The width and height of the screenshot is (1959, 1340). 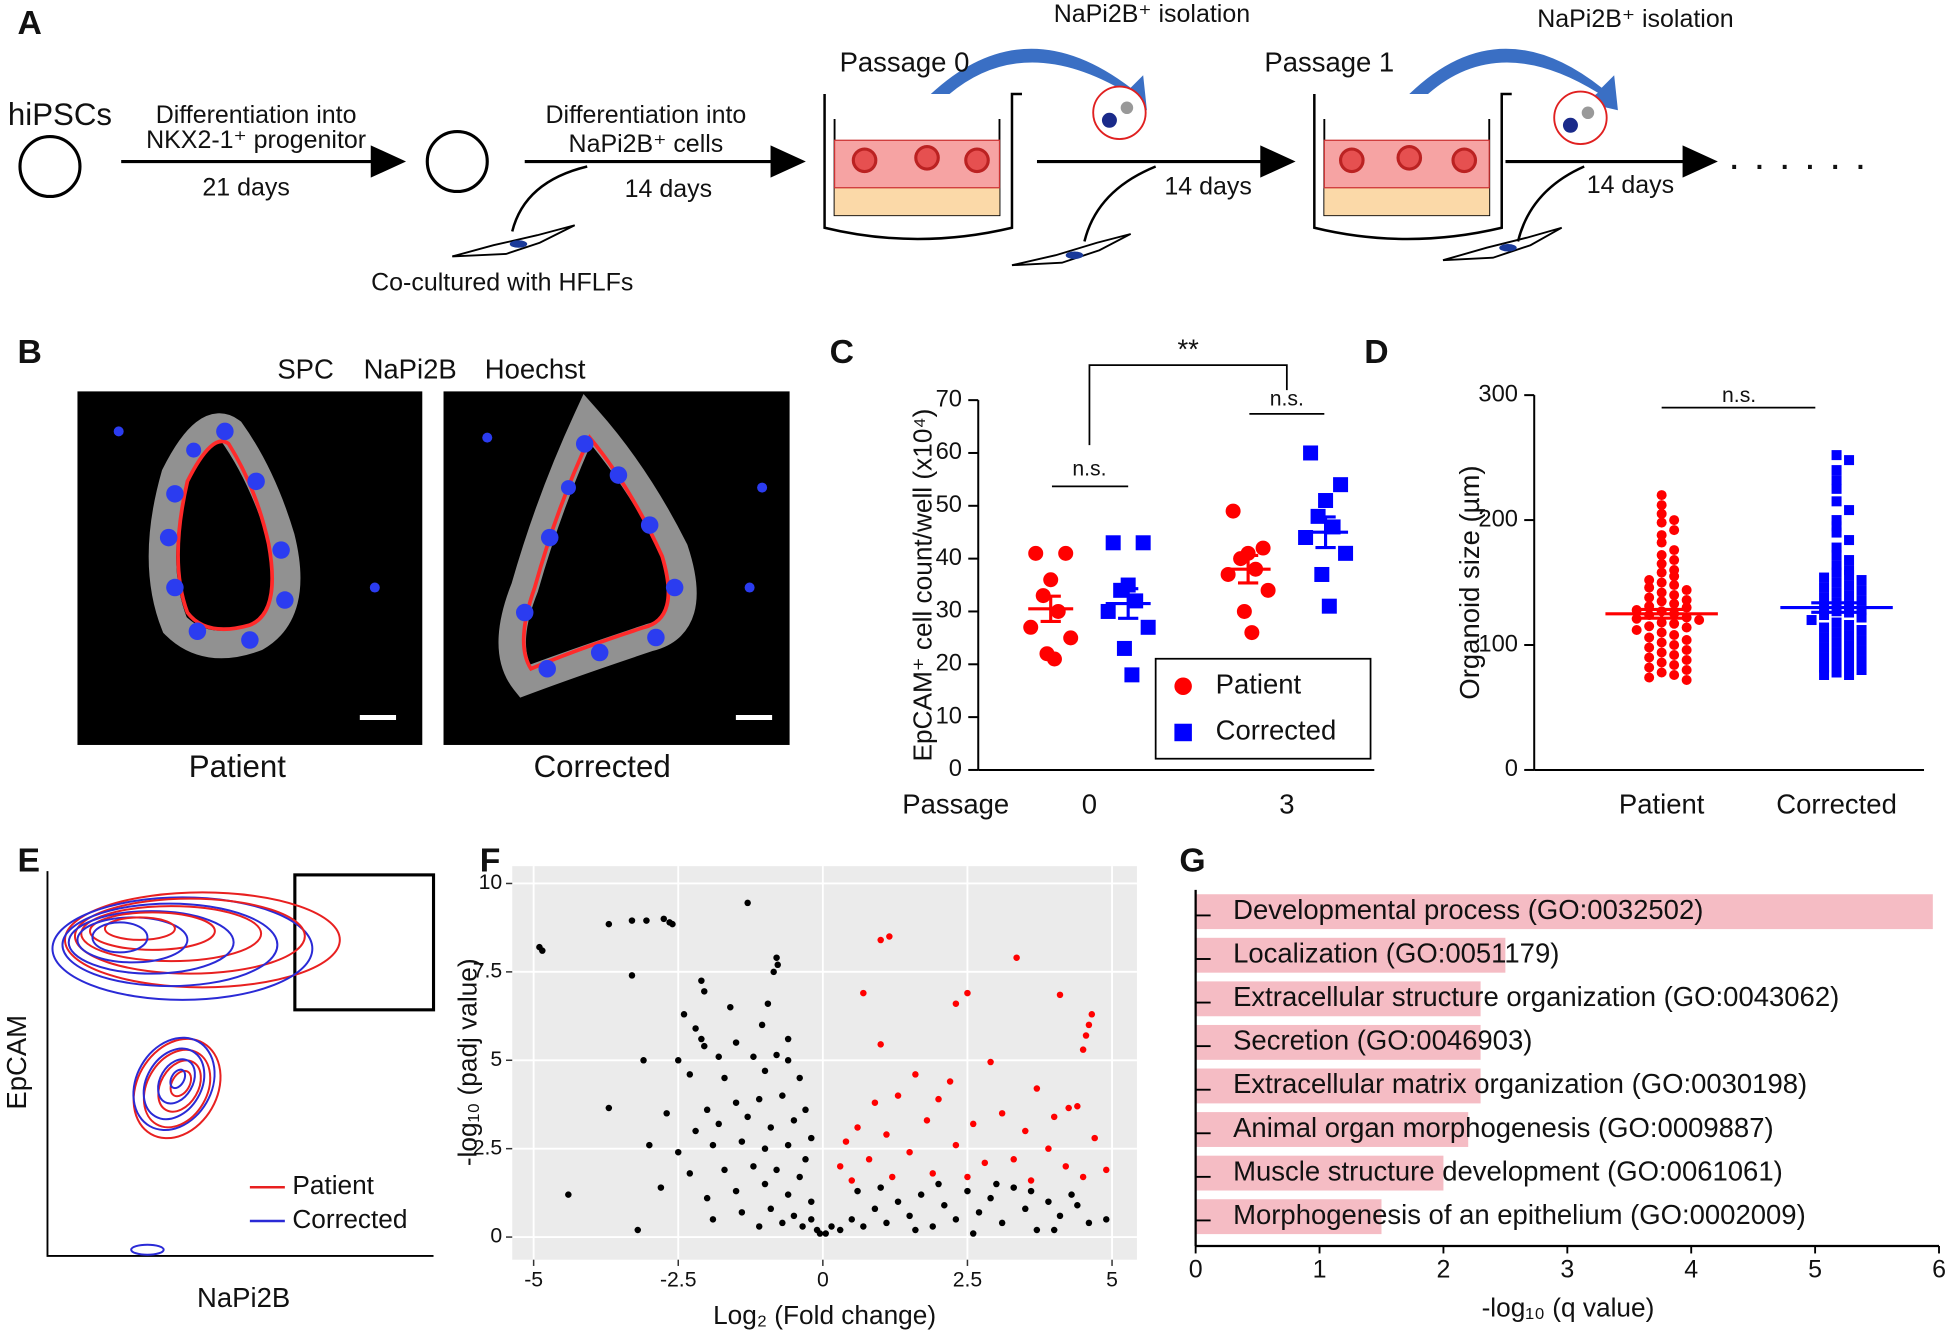 I want to click on y-tick-label: 70, so click(x=949, y=399).